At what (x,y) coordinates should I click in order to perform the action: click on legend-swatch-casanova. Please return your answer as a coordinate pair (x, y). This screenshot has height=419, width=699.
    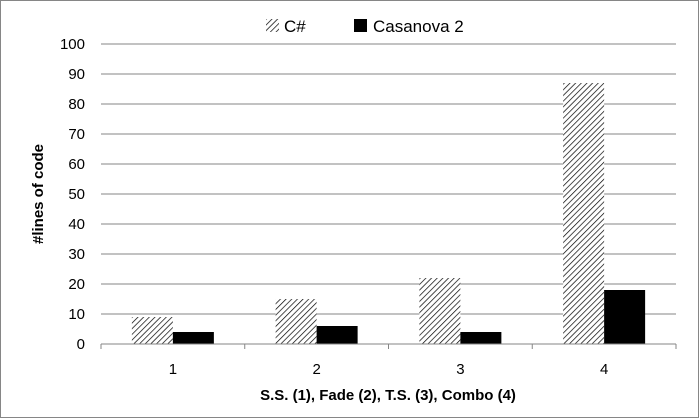
    Looking at the image, I should click on (360, 25).